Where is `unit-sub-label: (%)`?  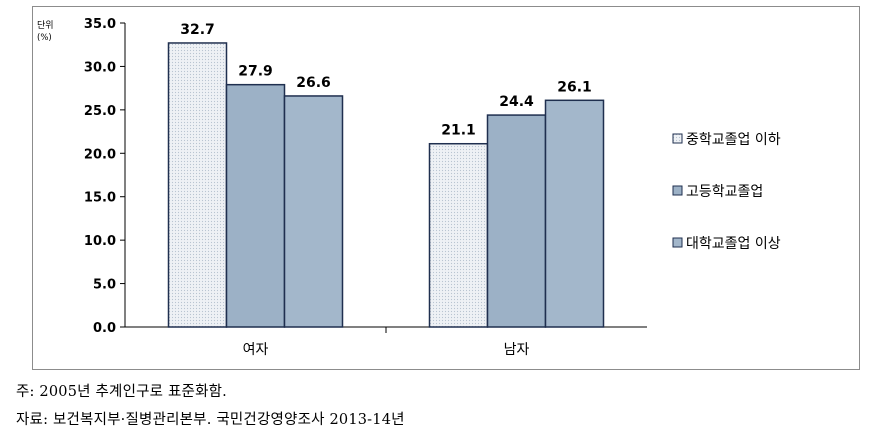
unit-sub-label: (%) is located at coordinates (44, 38).